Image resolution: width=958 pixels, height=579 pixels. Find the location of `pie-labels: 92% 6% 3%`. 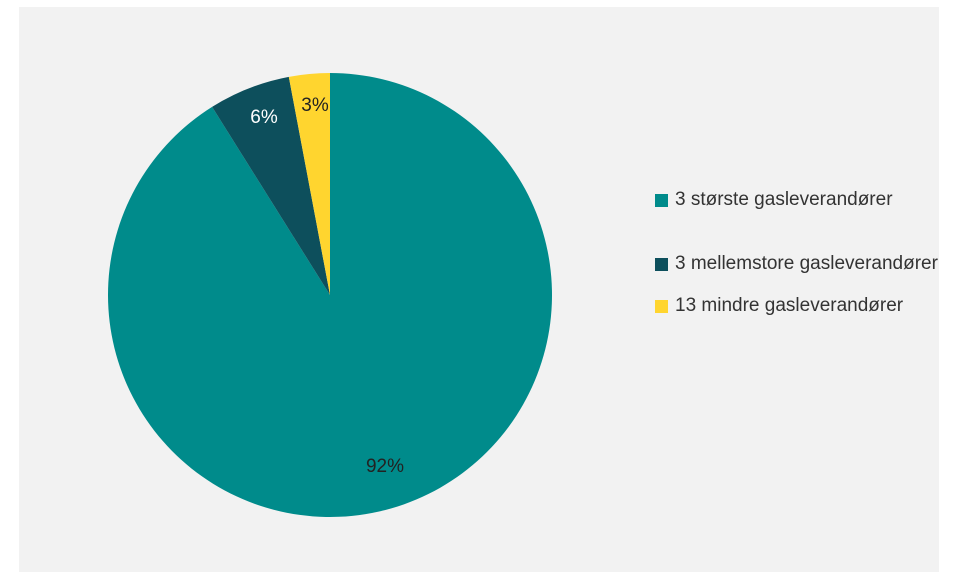

pie-labels: 92% 6% 3% is located at coordinates (327, 286).